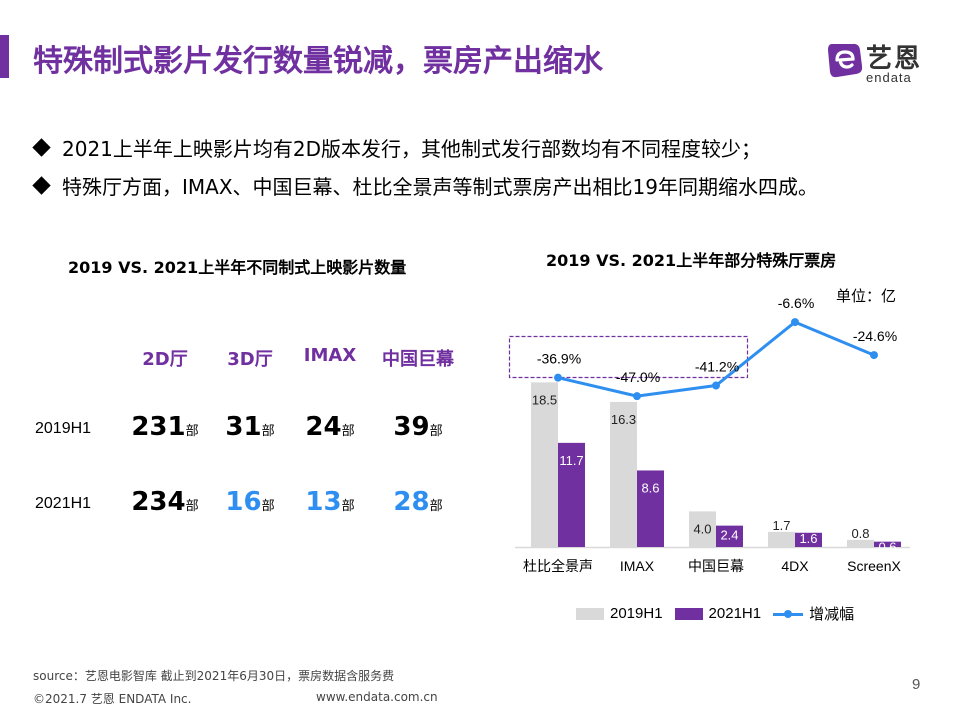 The height and width of the screenshot is (720, 960). I want to click on highlight-box, so click(628, 357).